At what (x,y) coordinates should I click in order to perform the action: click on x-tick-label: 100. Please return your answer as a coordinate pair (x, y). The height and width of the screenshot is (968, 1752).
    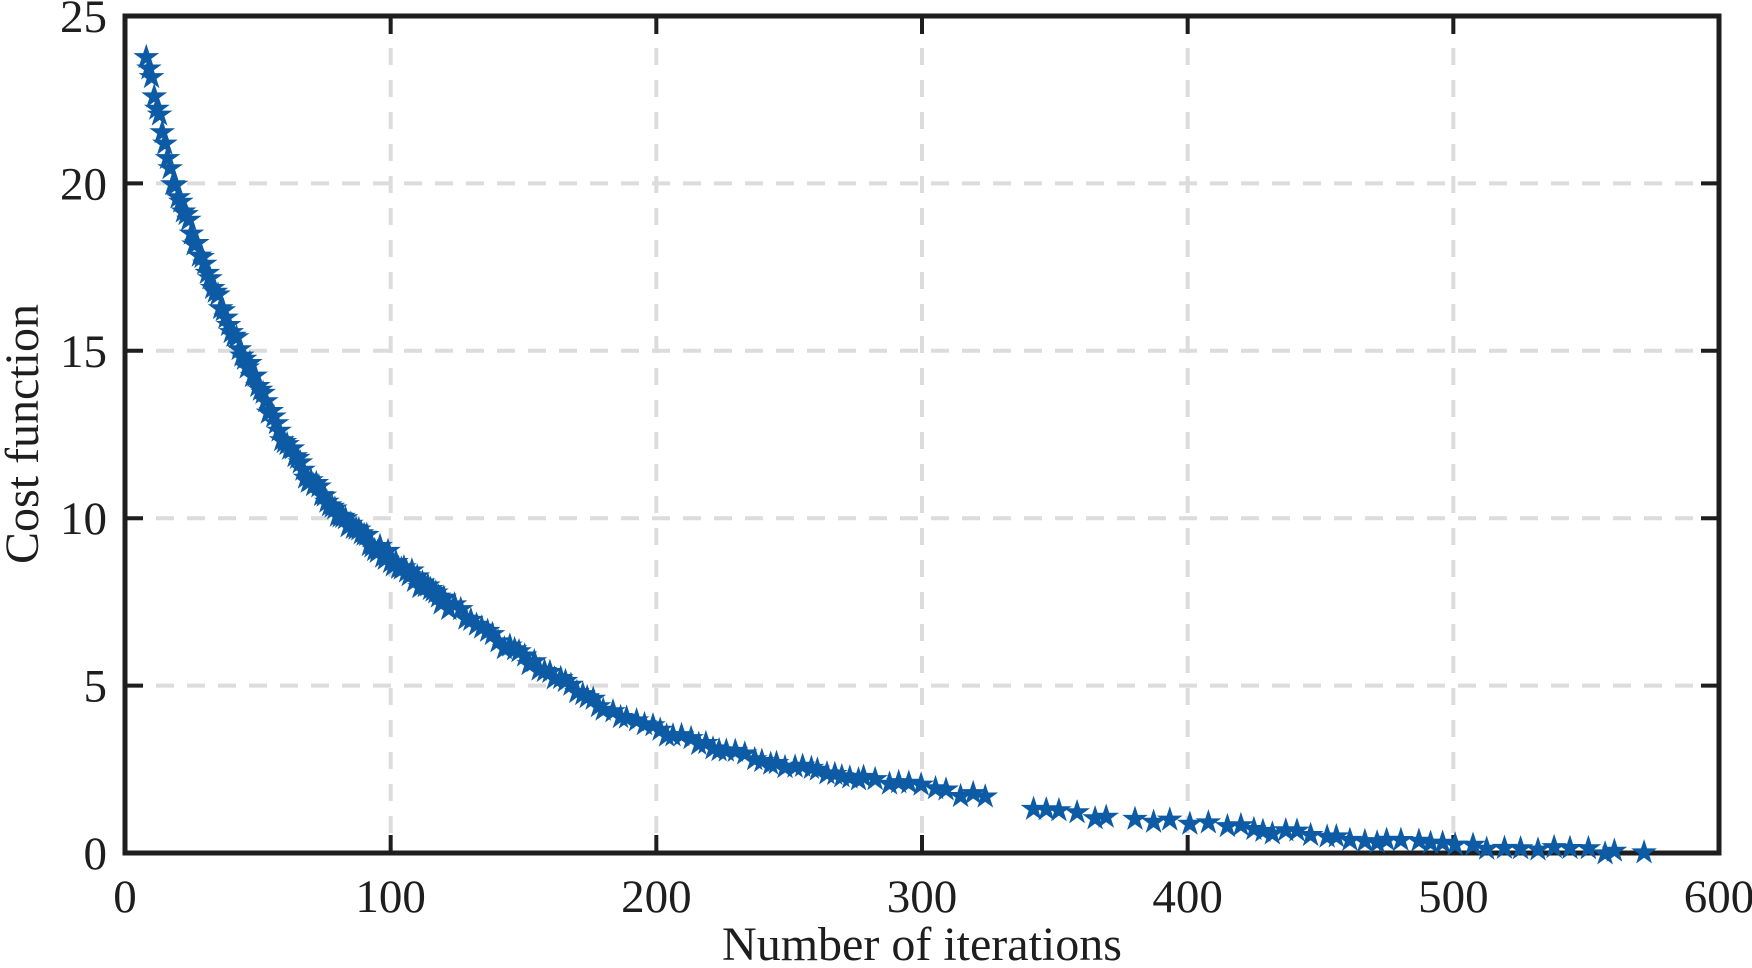
    Looking at the image, I should click on (390, 897).